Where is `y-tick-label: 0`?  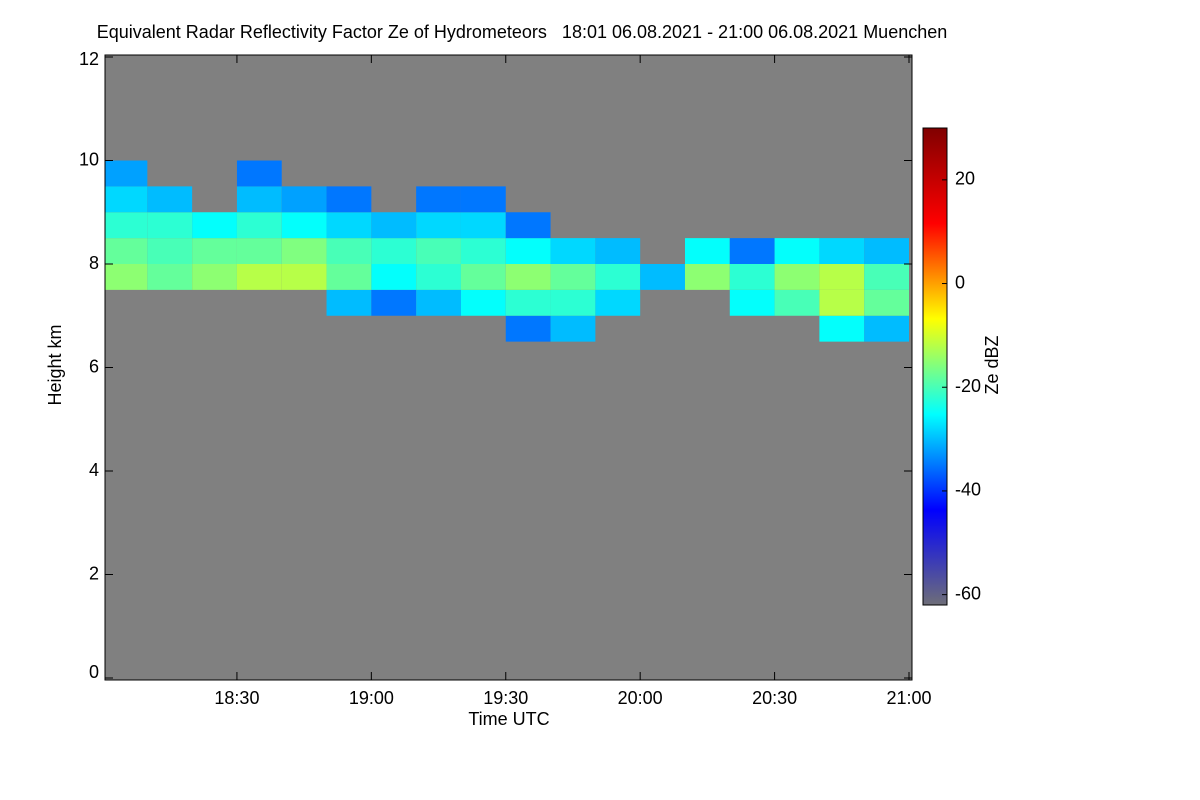
y-tick-label: 0 is located at coordinates (94, 672).